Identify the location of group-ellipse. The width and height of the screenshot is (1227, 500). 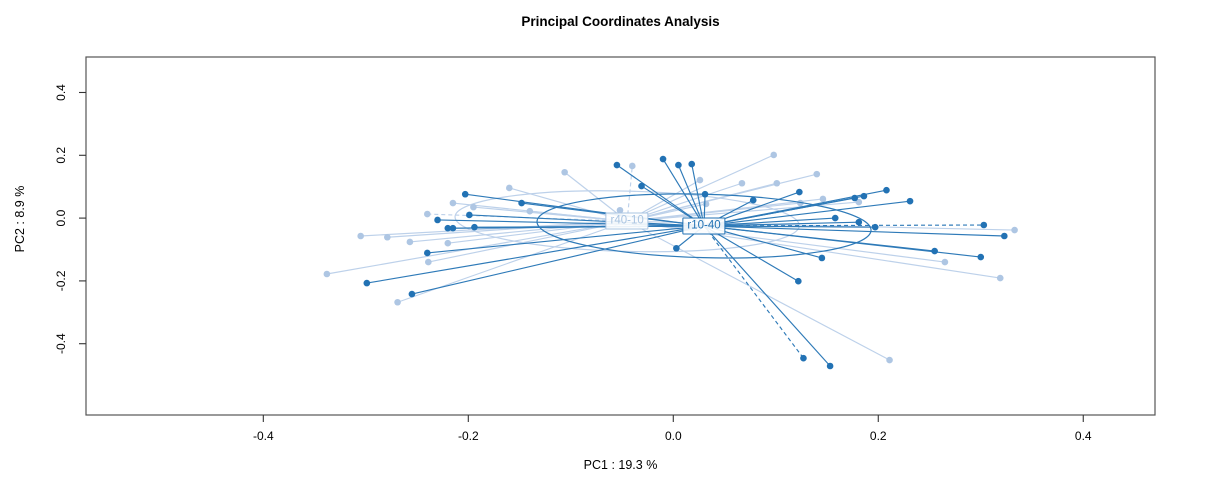
(627, 221).